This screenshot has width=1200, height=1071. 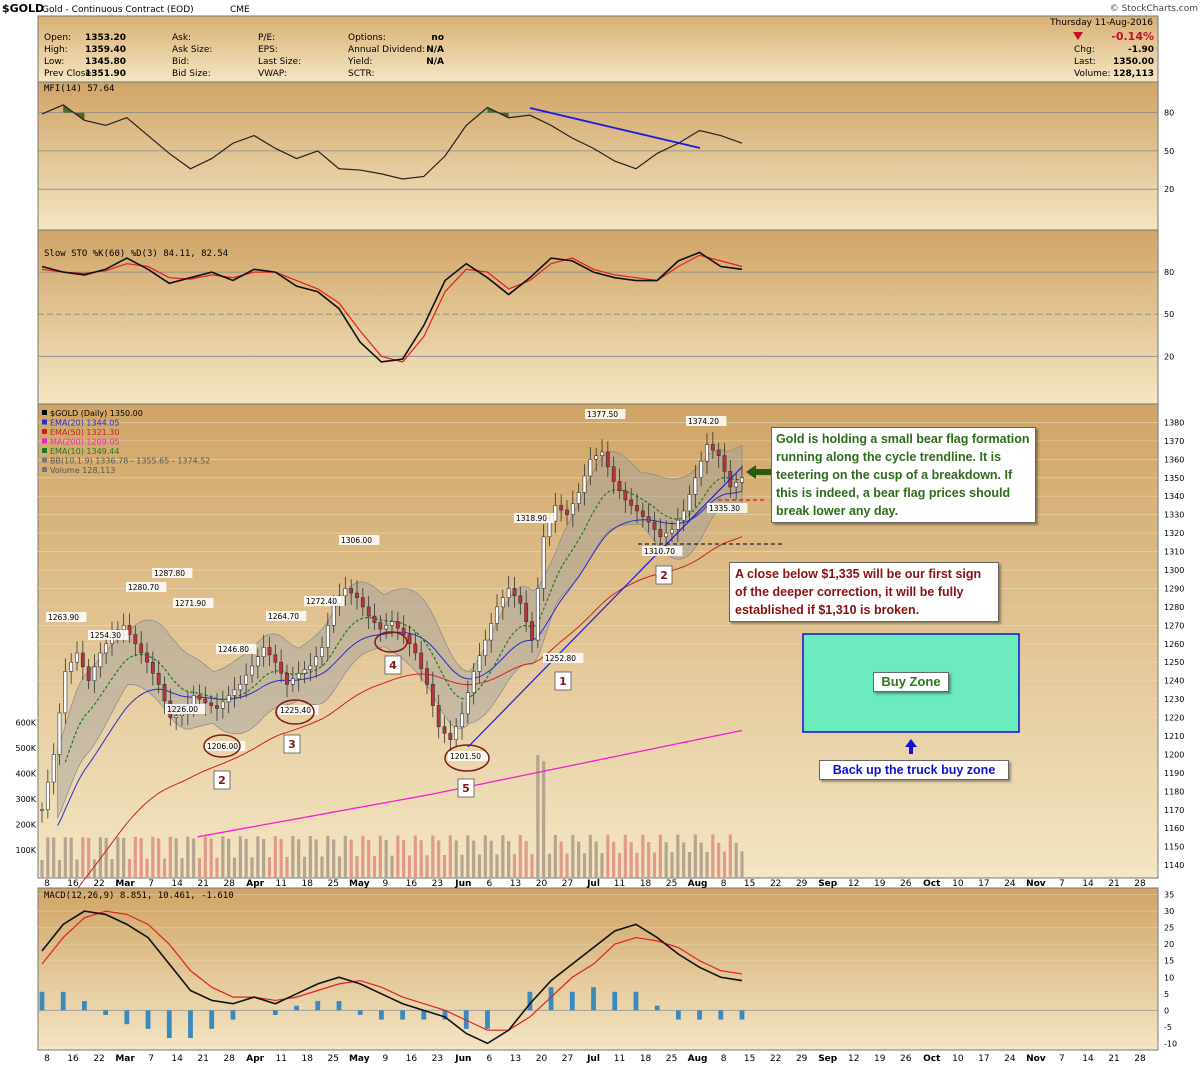 What do you see at coordinates (567, 1059) in the screenshot?
I see `x-tick-label: 27` at bounding box center [567, 1059].